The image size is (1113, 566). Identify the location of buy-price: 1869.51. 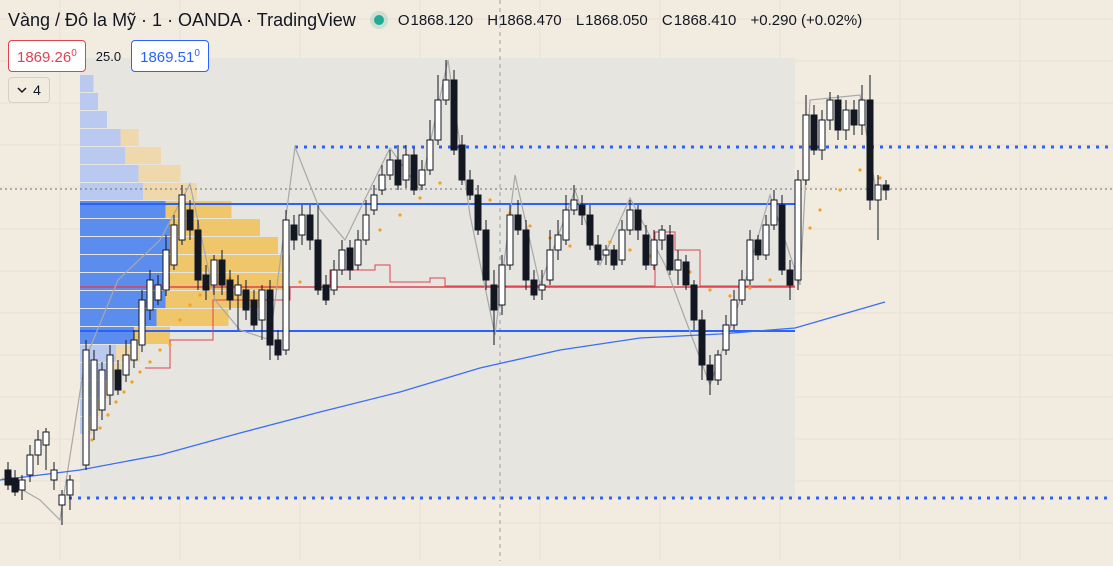
(167, 57).